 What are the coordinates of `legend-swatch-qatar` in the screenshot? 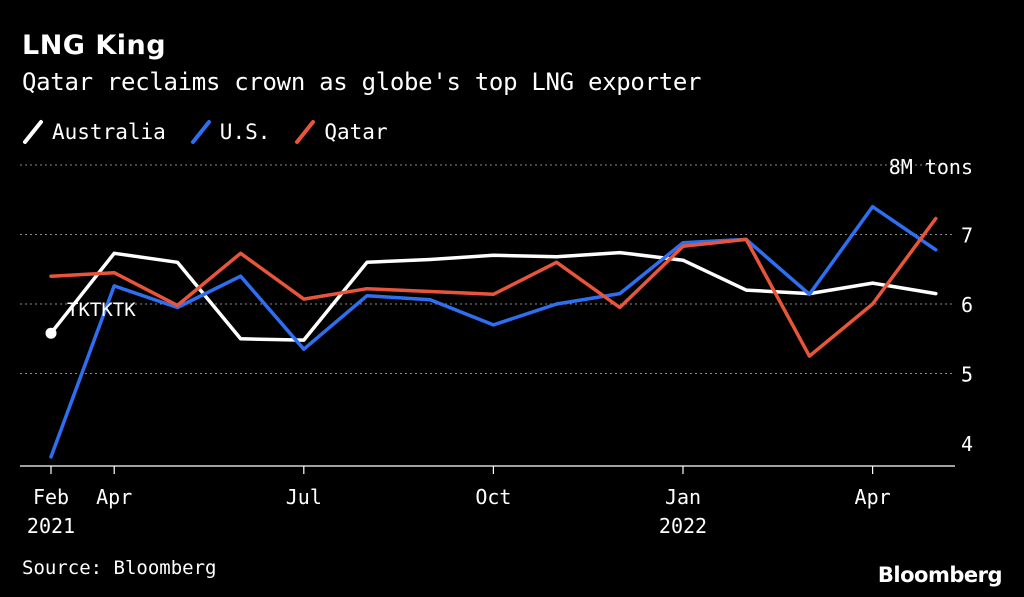 It's located at (305, 132).